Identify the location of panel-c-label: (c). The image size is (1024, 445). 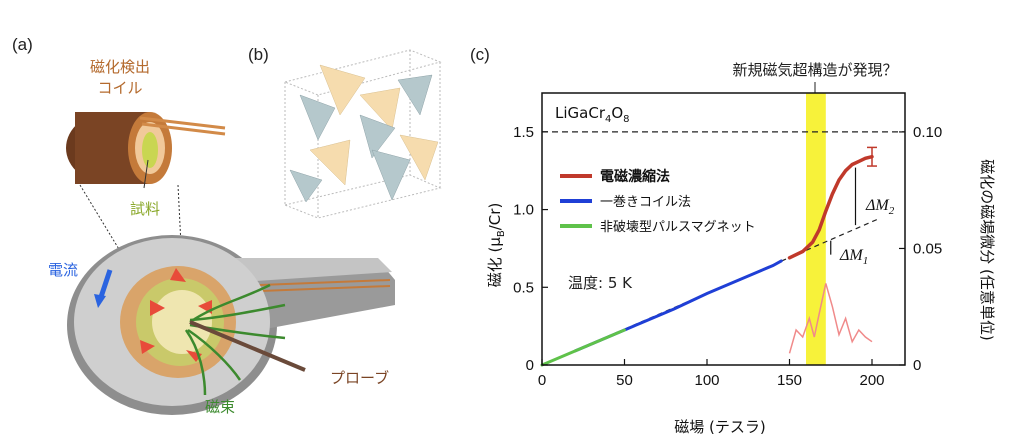
(480, 54).